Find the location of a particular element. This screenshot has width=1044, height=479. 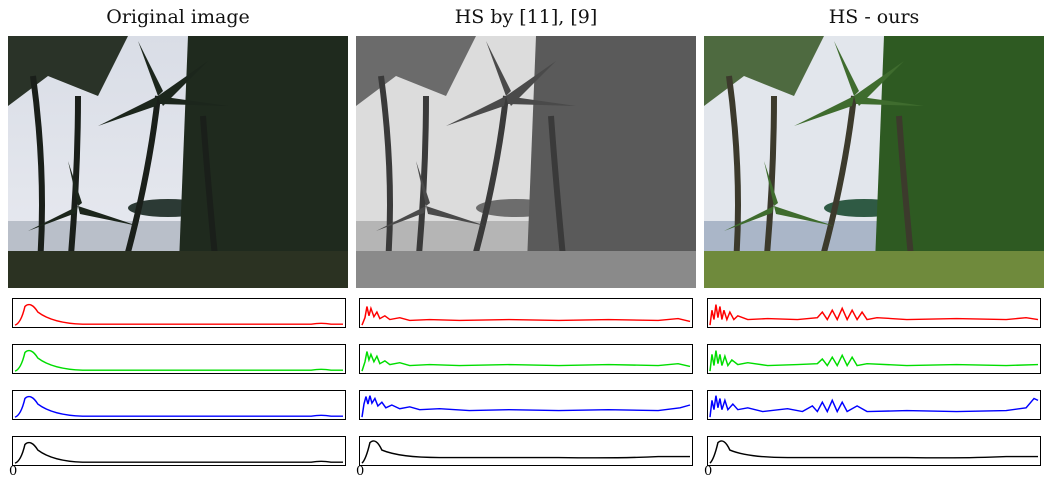

histogram-hs-reference-red is located at coordinates (526, 313).